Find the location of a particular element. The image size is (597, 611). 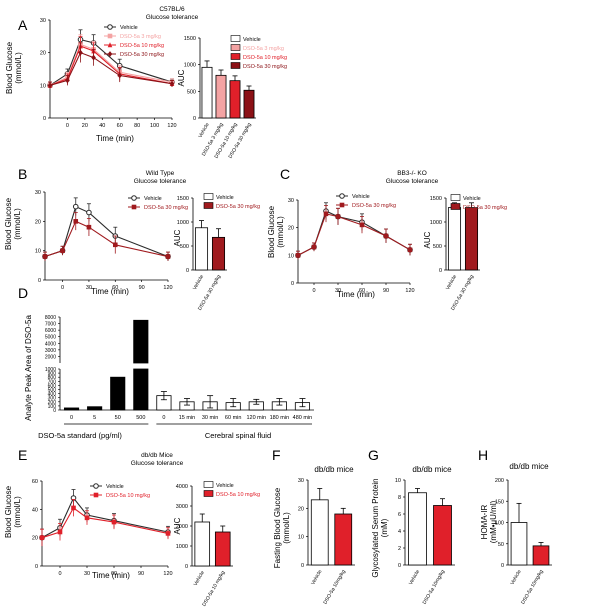

legend-swatch-b-auc is located at coordinates (208, 196).